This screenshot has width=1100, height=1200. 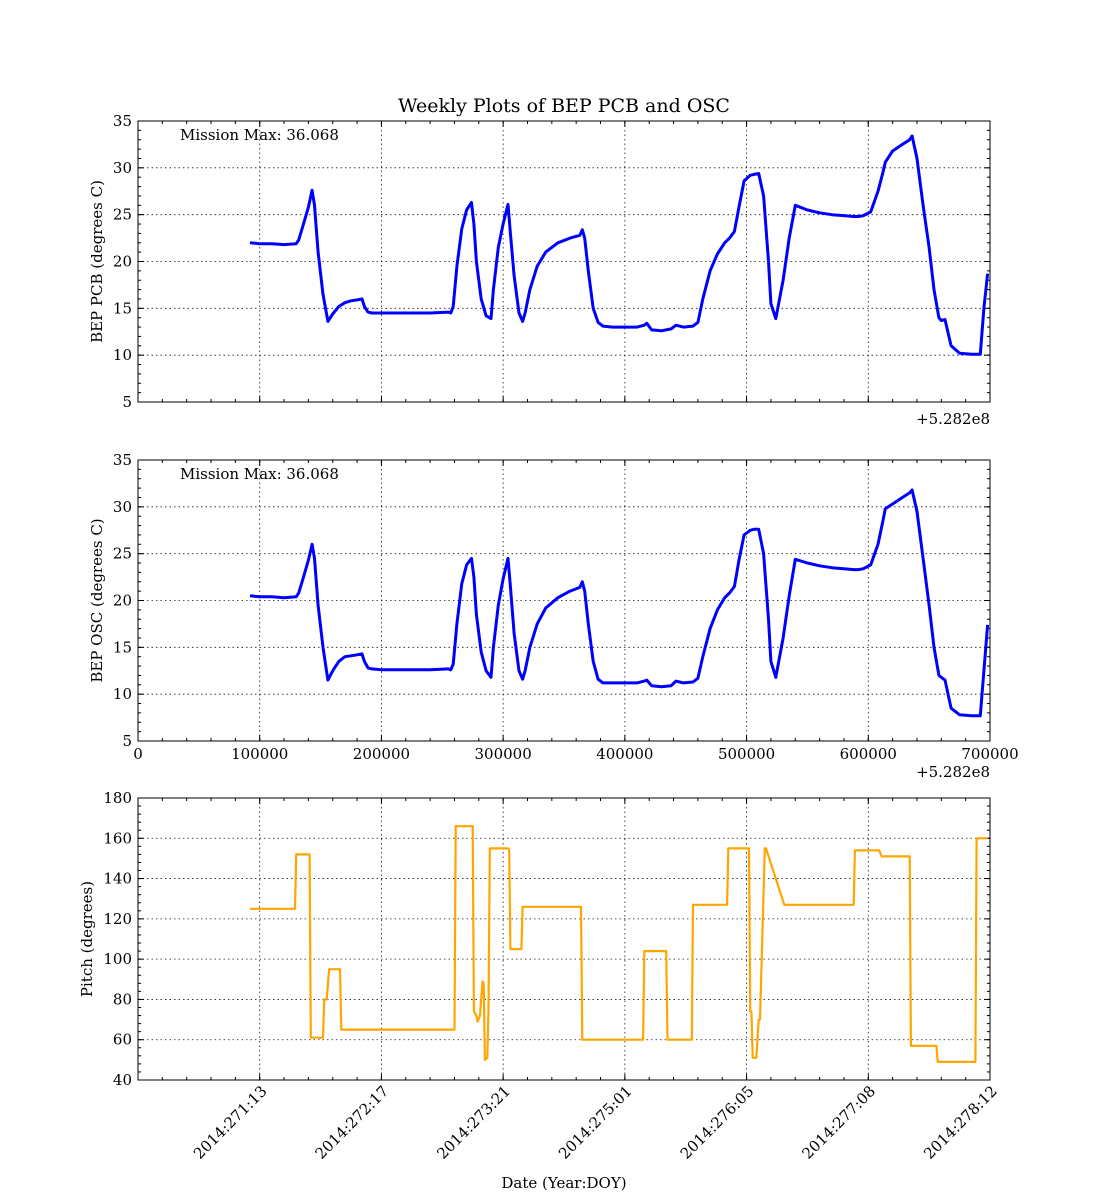 I want to click on x-tick-label: 2014:272:17, so click(x=352, y=1122).